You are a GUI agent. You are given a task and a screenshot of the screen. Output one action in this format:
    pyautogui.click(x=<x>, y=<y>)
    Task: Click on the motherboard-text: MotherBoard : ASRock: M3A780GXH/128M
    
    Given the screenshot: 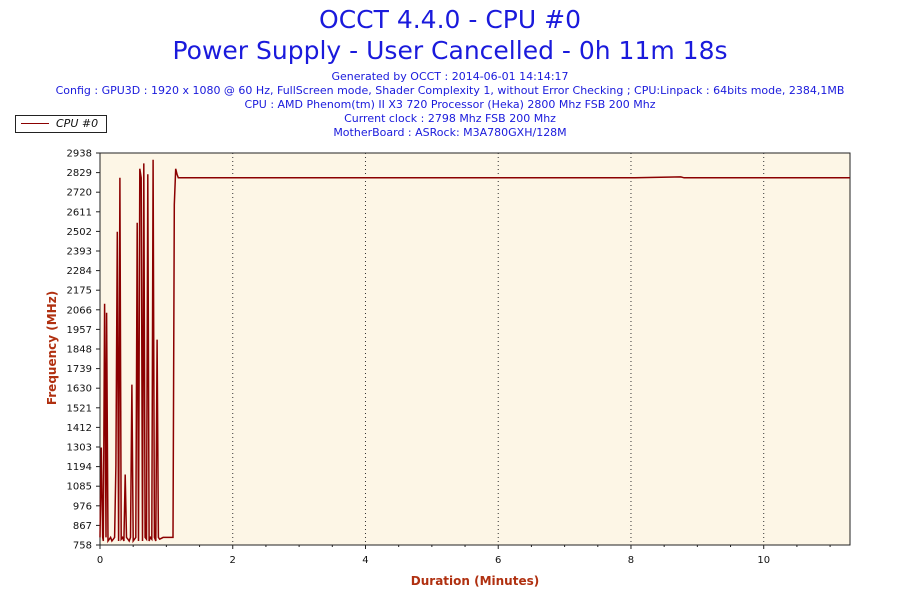 What is the action you would take?
    pyautogui.click(x=450, y=132)
    